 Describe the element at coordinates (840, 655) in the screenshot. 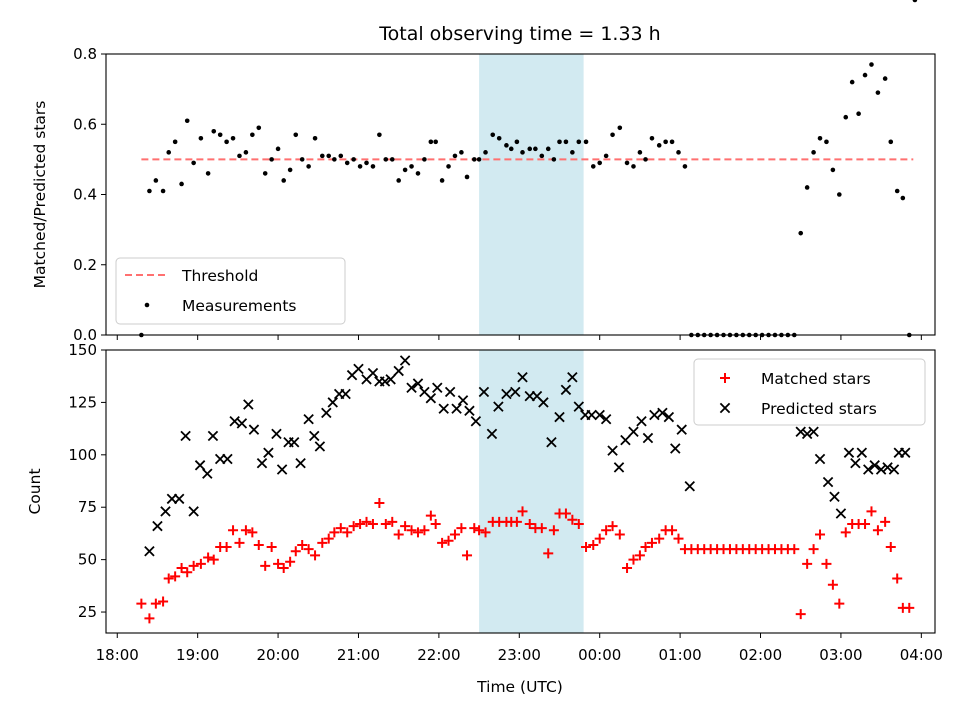

I see `xtick-label: 03:00` at that location.